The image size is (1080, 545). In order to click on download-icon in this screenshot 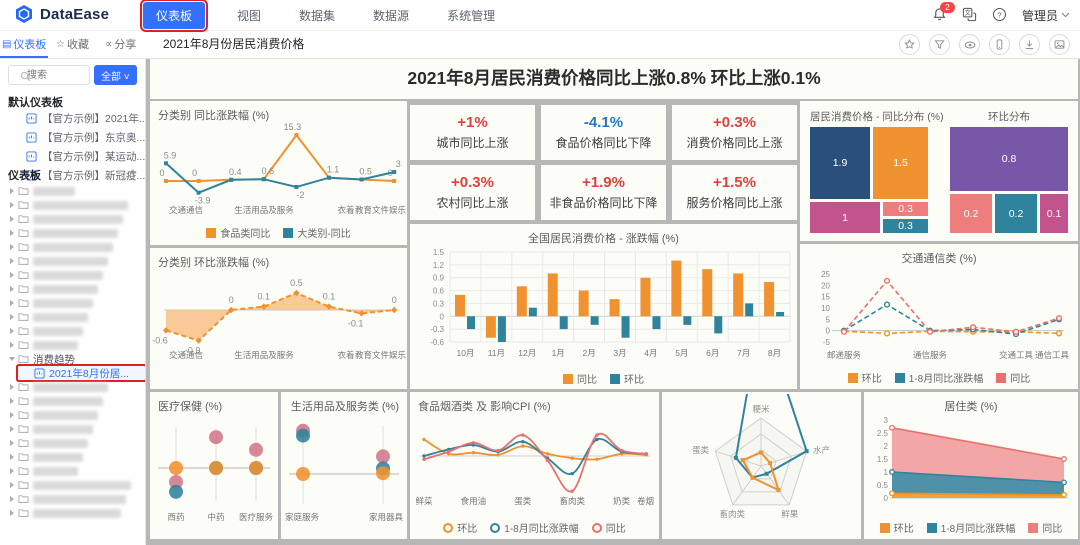, I will do `click(1029, 44)`.